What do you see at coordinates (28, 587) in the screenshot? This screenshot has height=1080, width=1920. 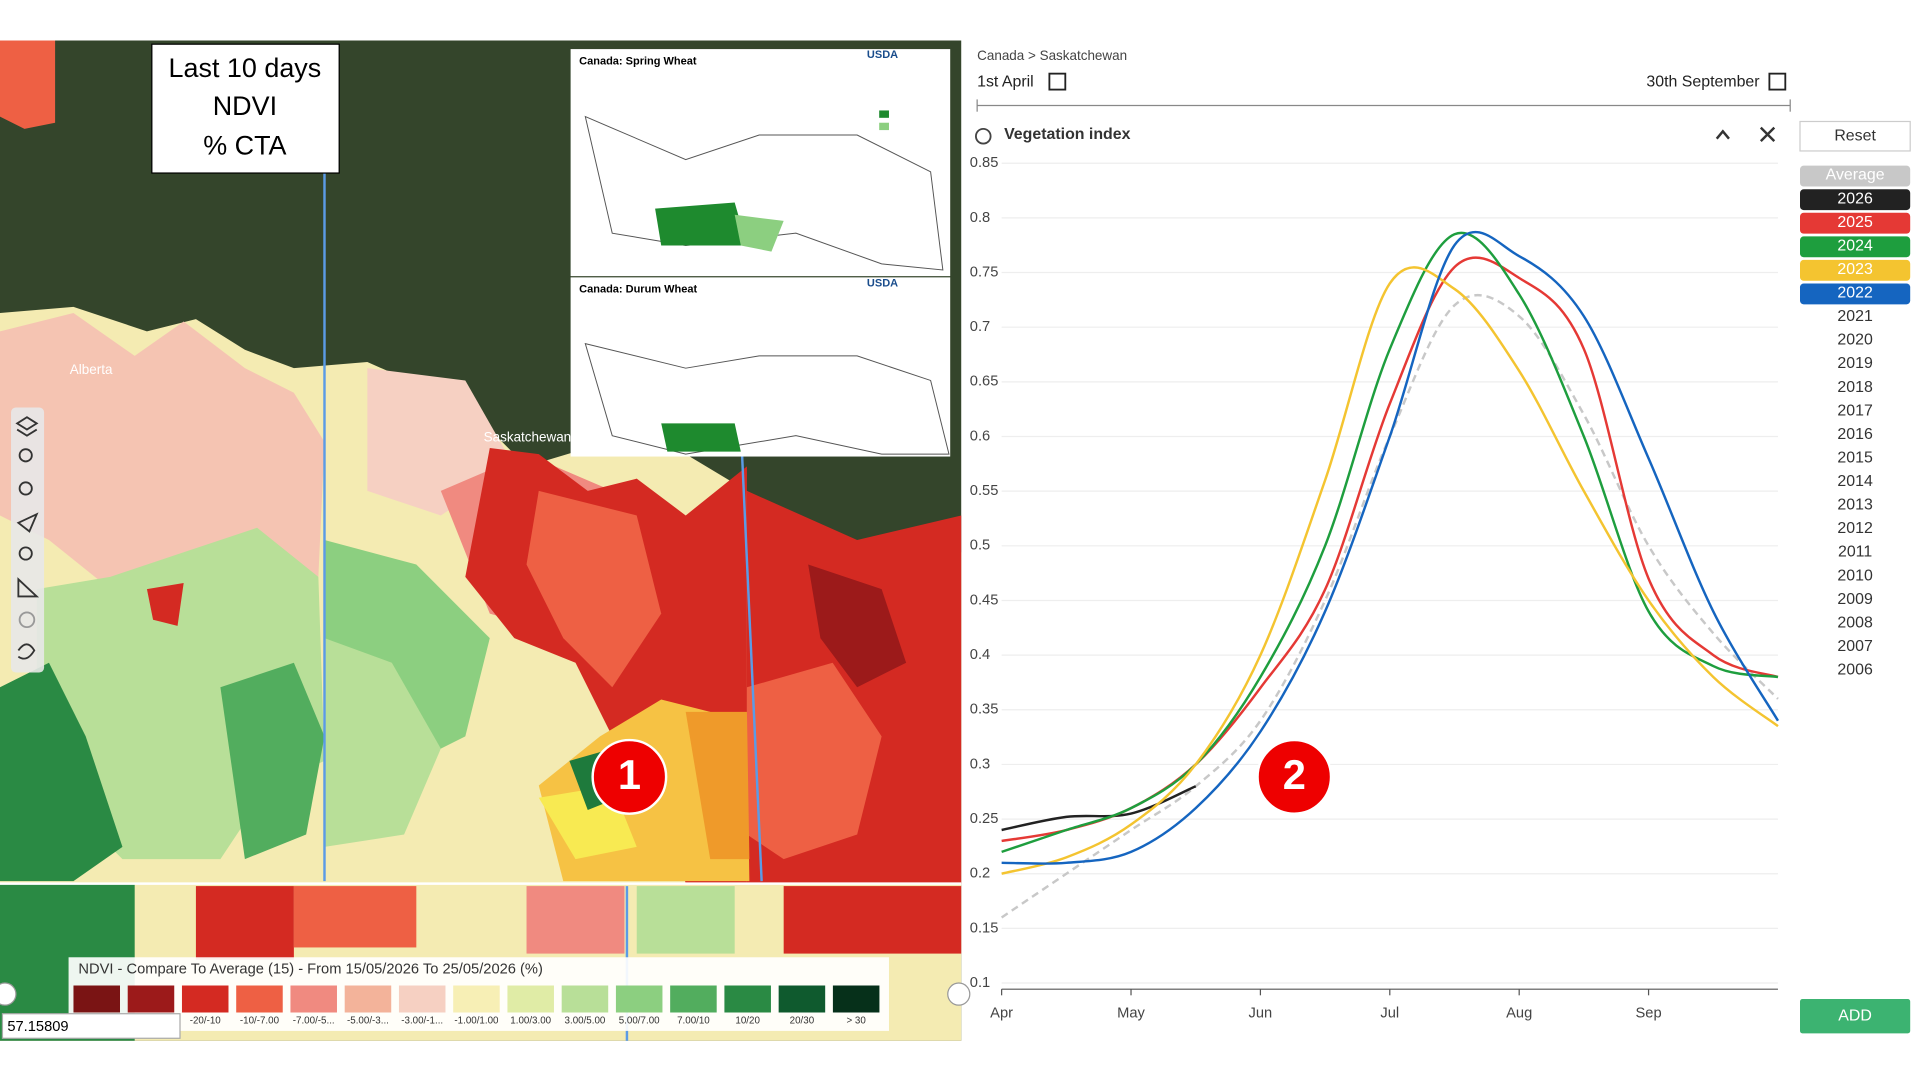 I see `measure-button` at bounding box center [28, 587].